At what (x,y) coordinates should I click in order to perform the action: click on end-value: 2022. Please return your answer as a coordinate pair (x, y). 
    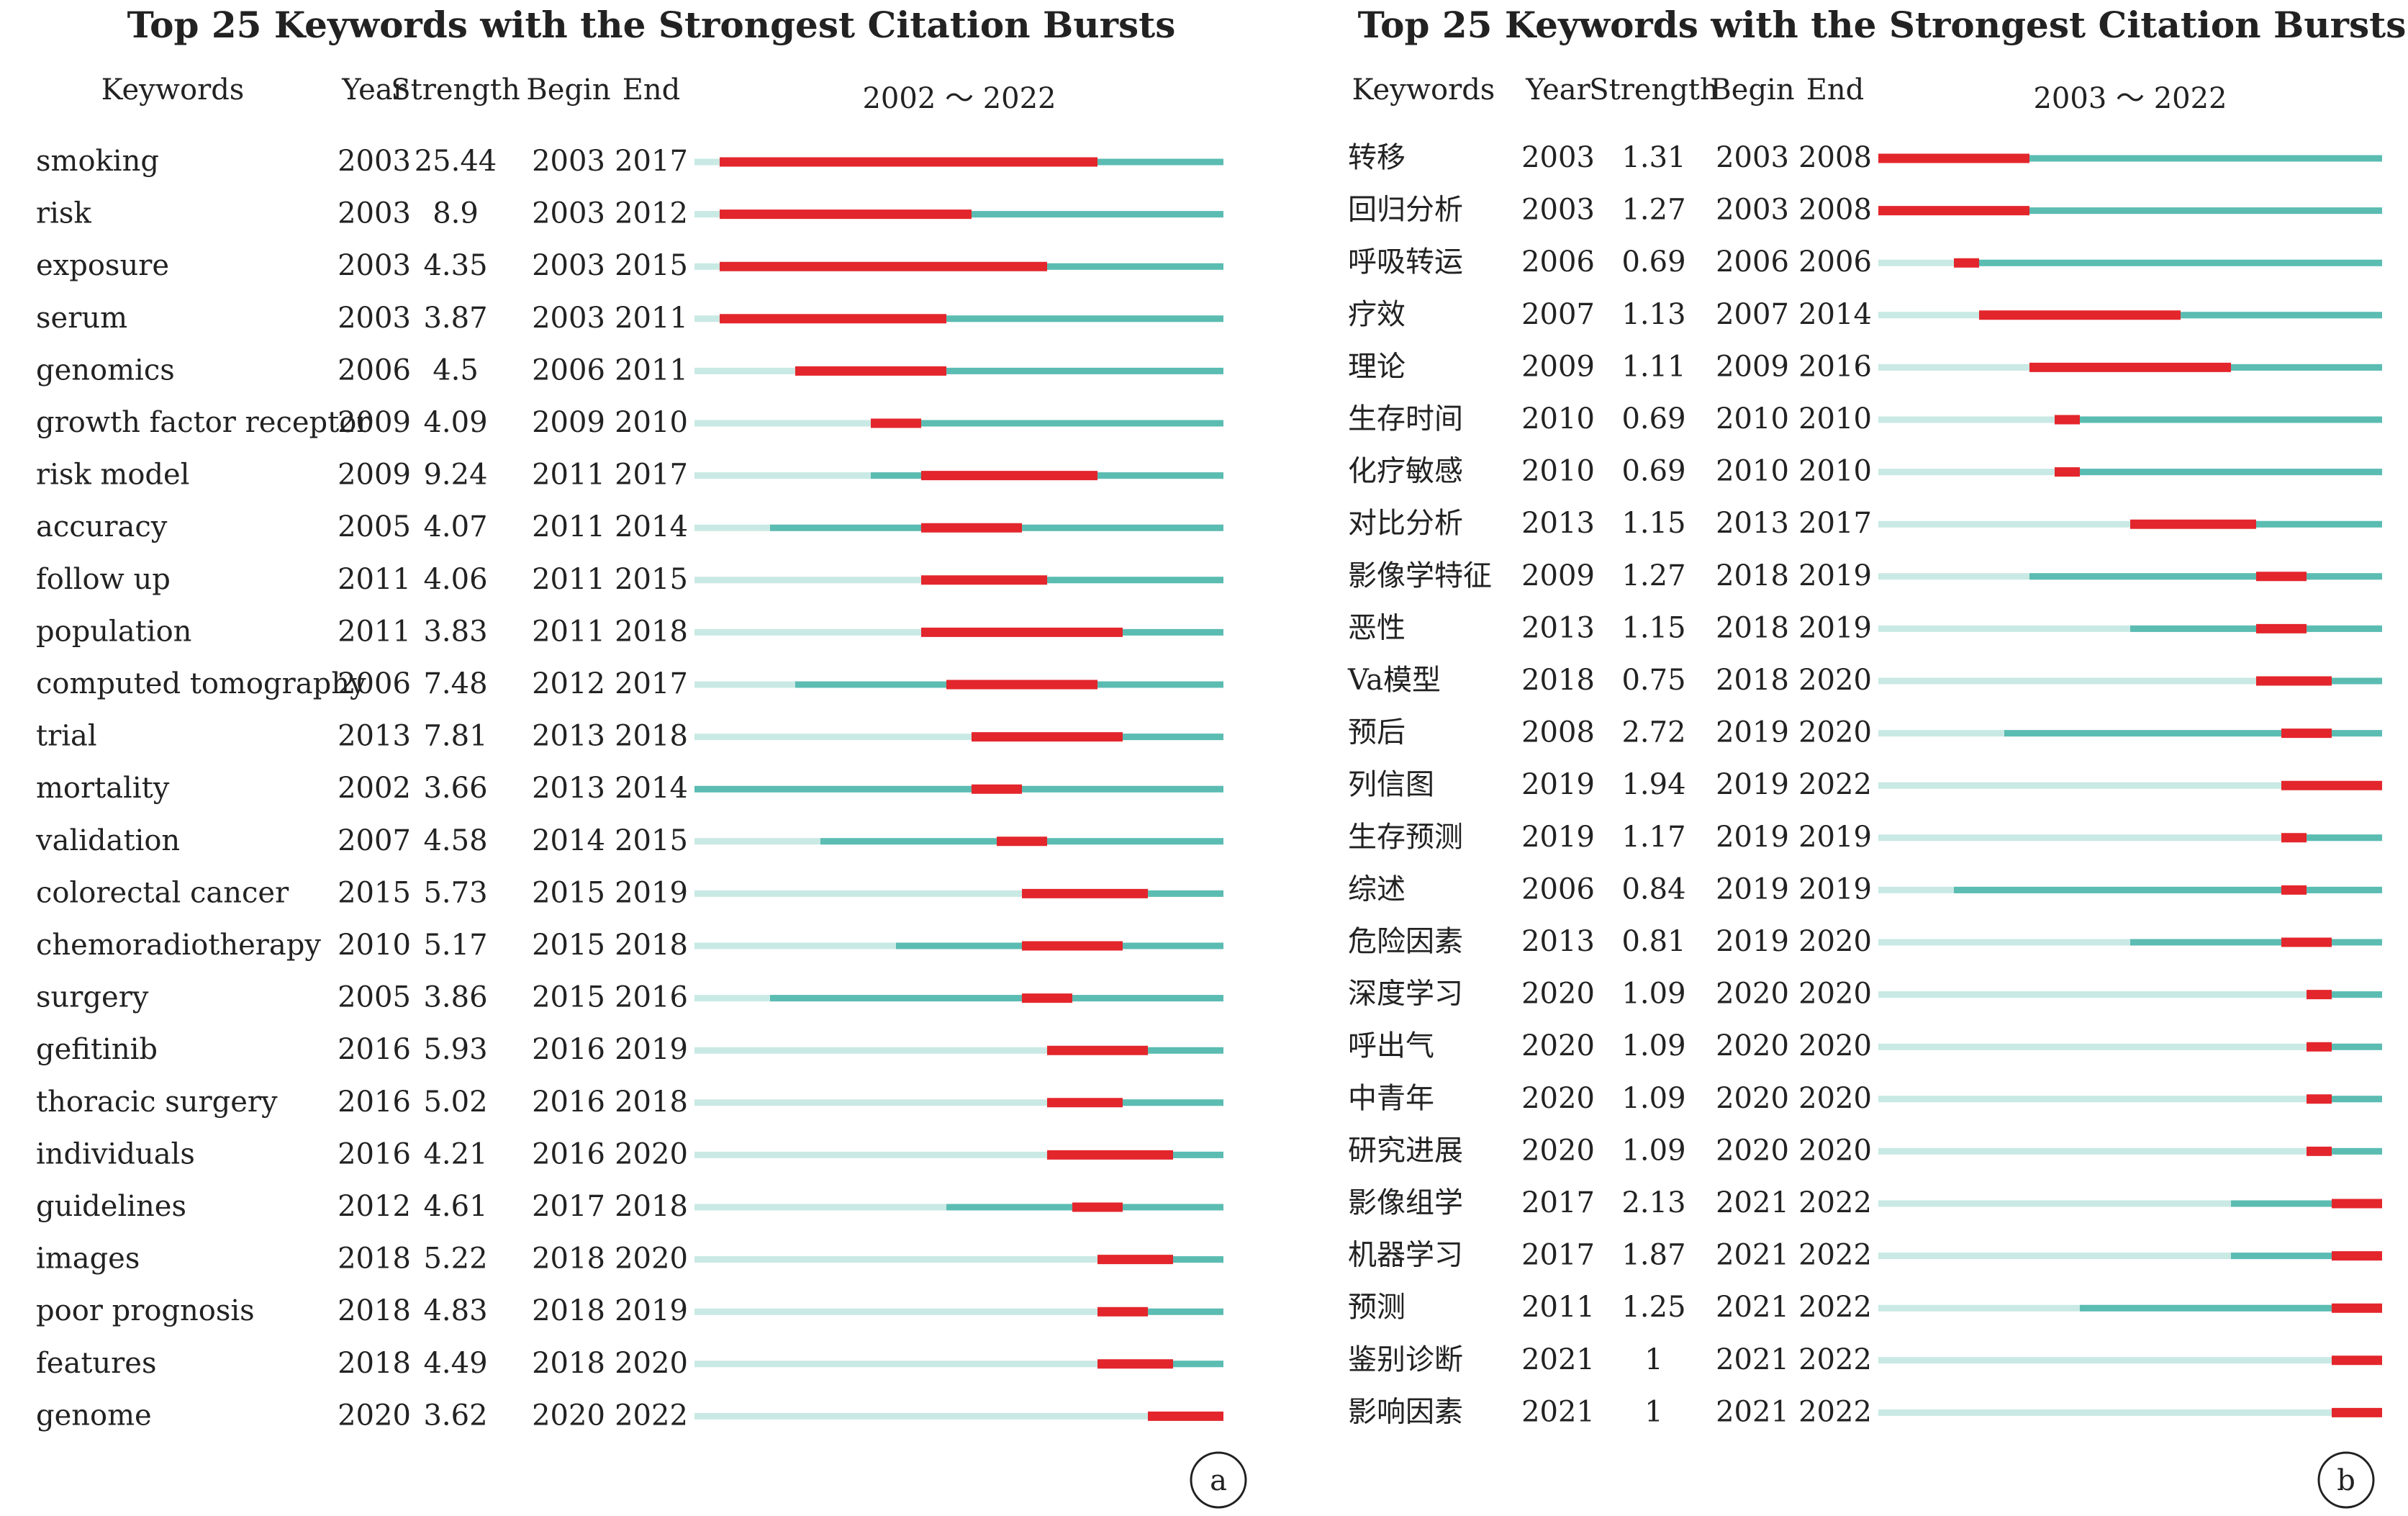
    Looking at the image, I should click on (651, 1416).